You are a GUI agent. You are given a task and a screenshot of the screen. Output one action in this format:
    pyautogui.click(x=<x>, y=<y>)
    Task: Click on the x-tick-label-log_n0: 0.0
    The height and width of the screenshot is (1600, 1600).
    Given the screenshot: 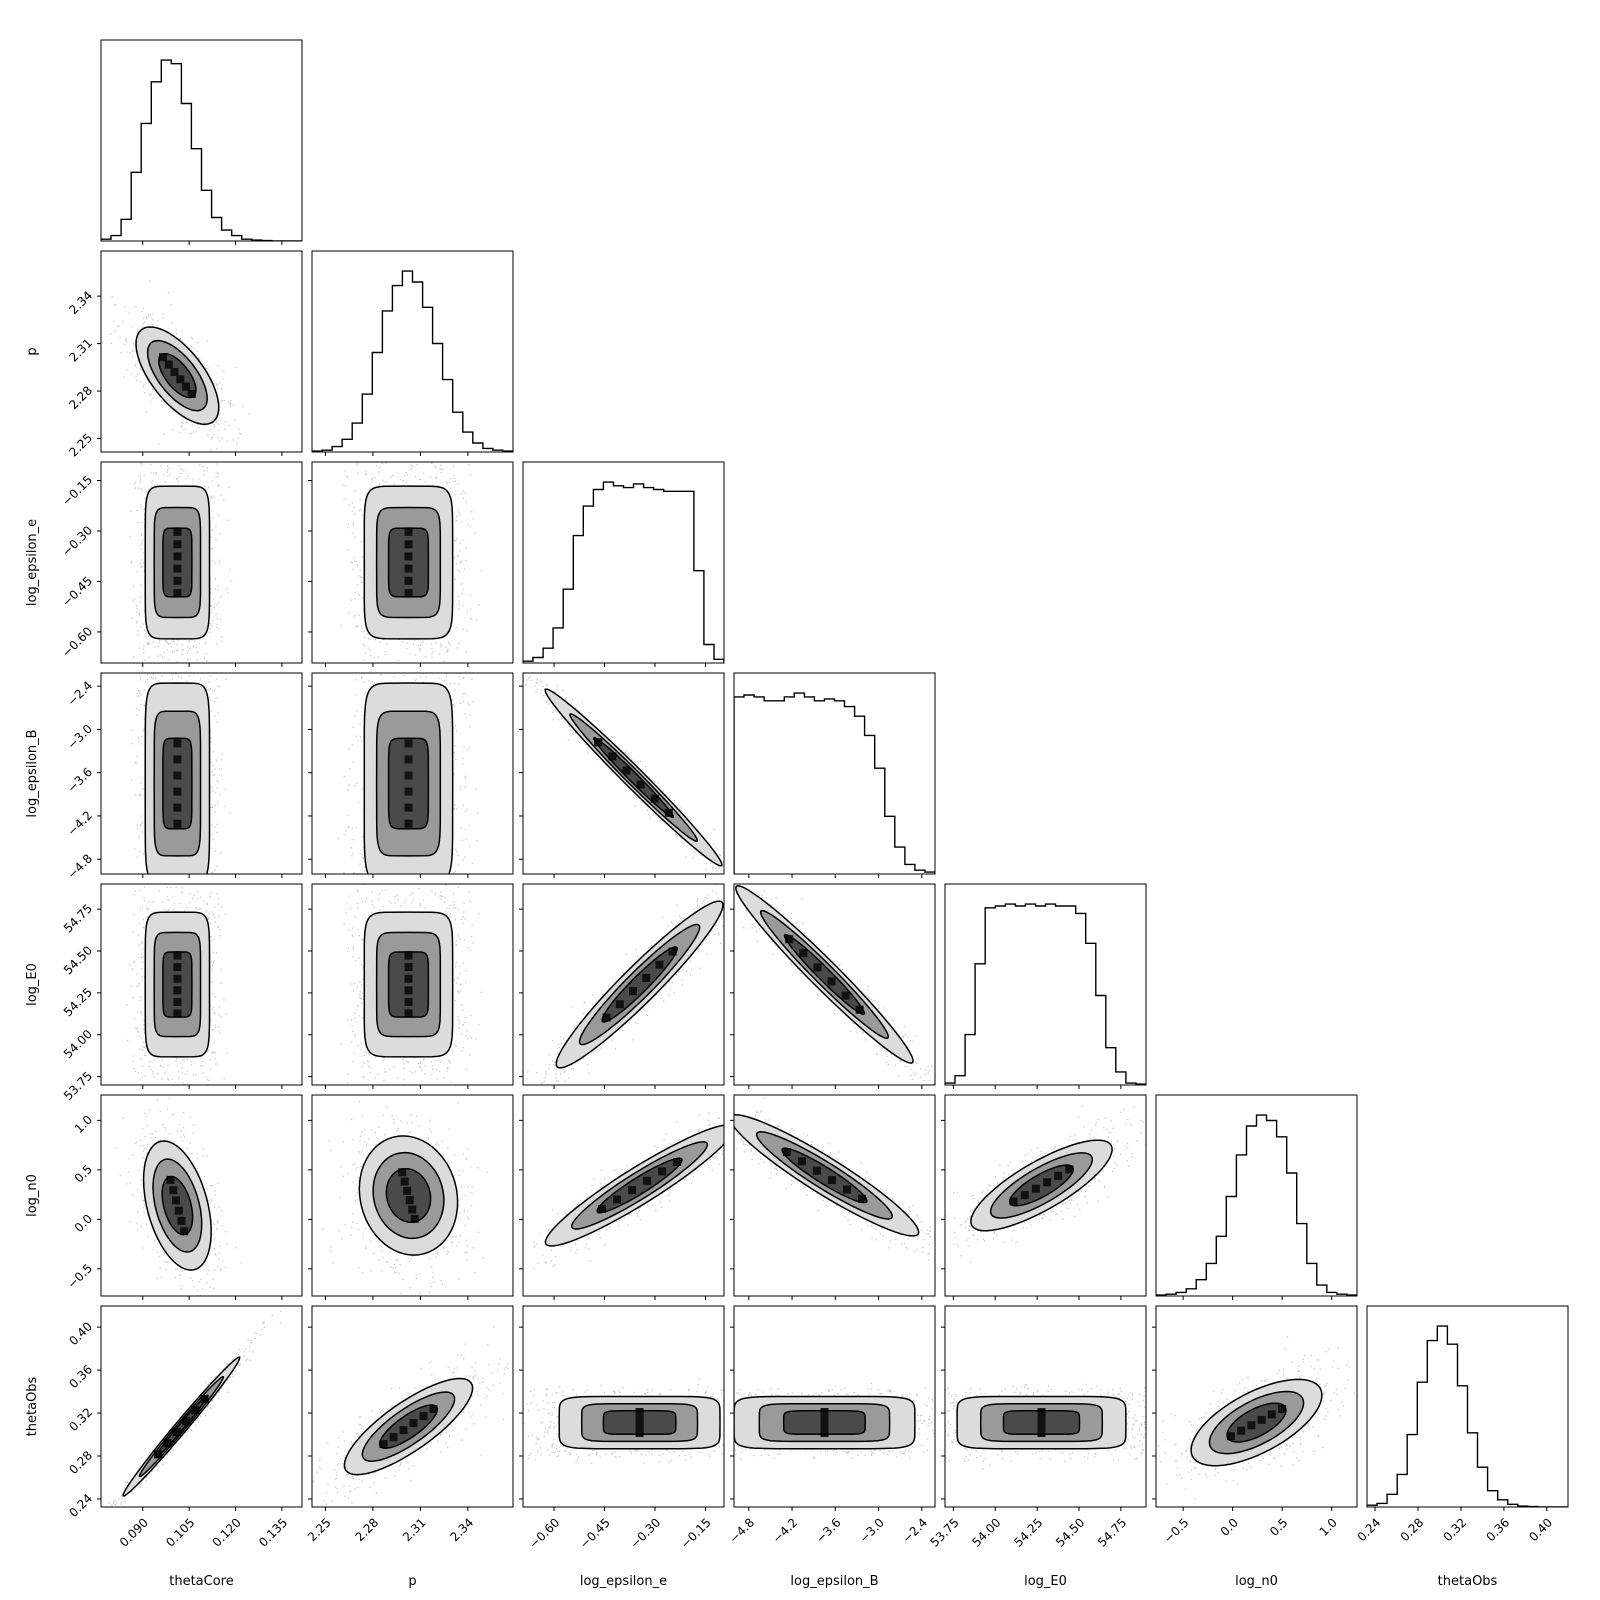 What is the action you would take?
    pyautogui.click(x=1229, y=1526)
    